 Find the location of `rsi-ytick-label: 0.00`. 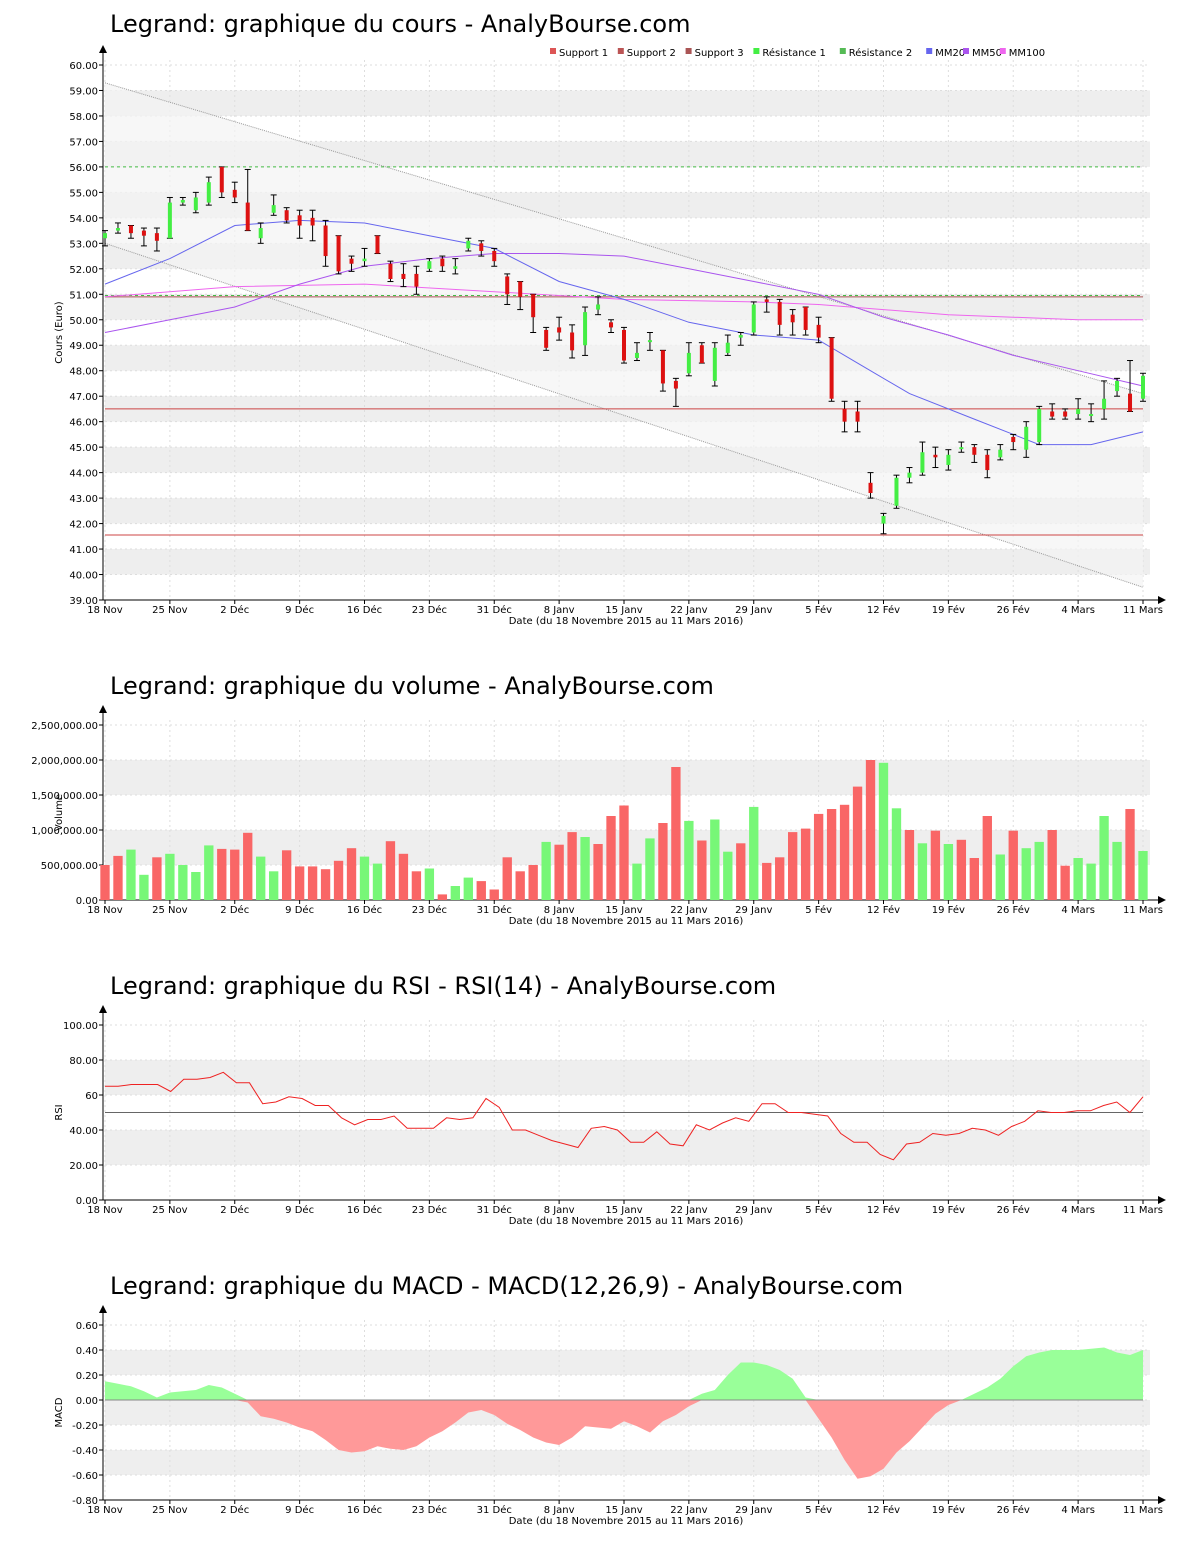

rsi-ytick-label: 0.00 is located at coordinates (87, 1201).